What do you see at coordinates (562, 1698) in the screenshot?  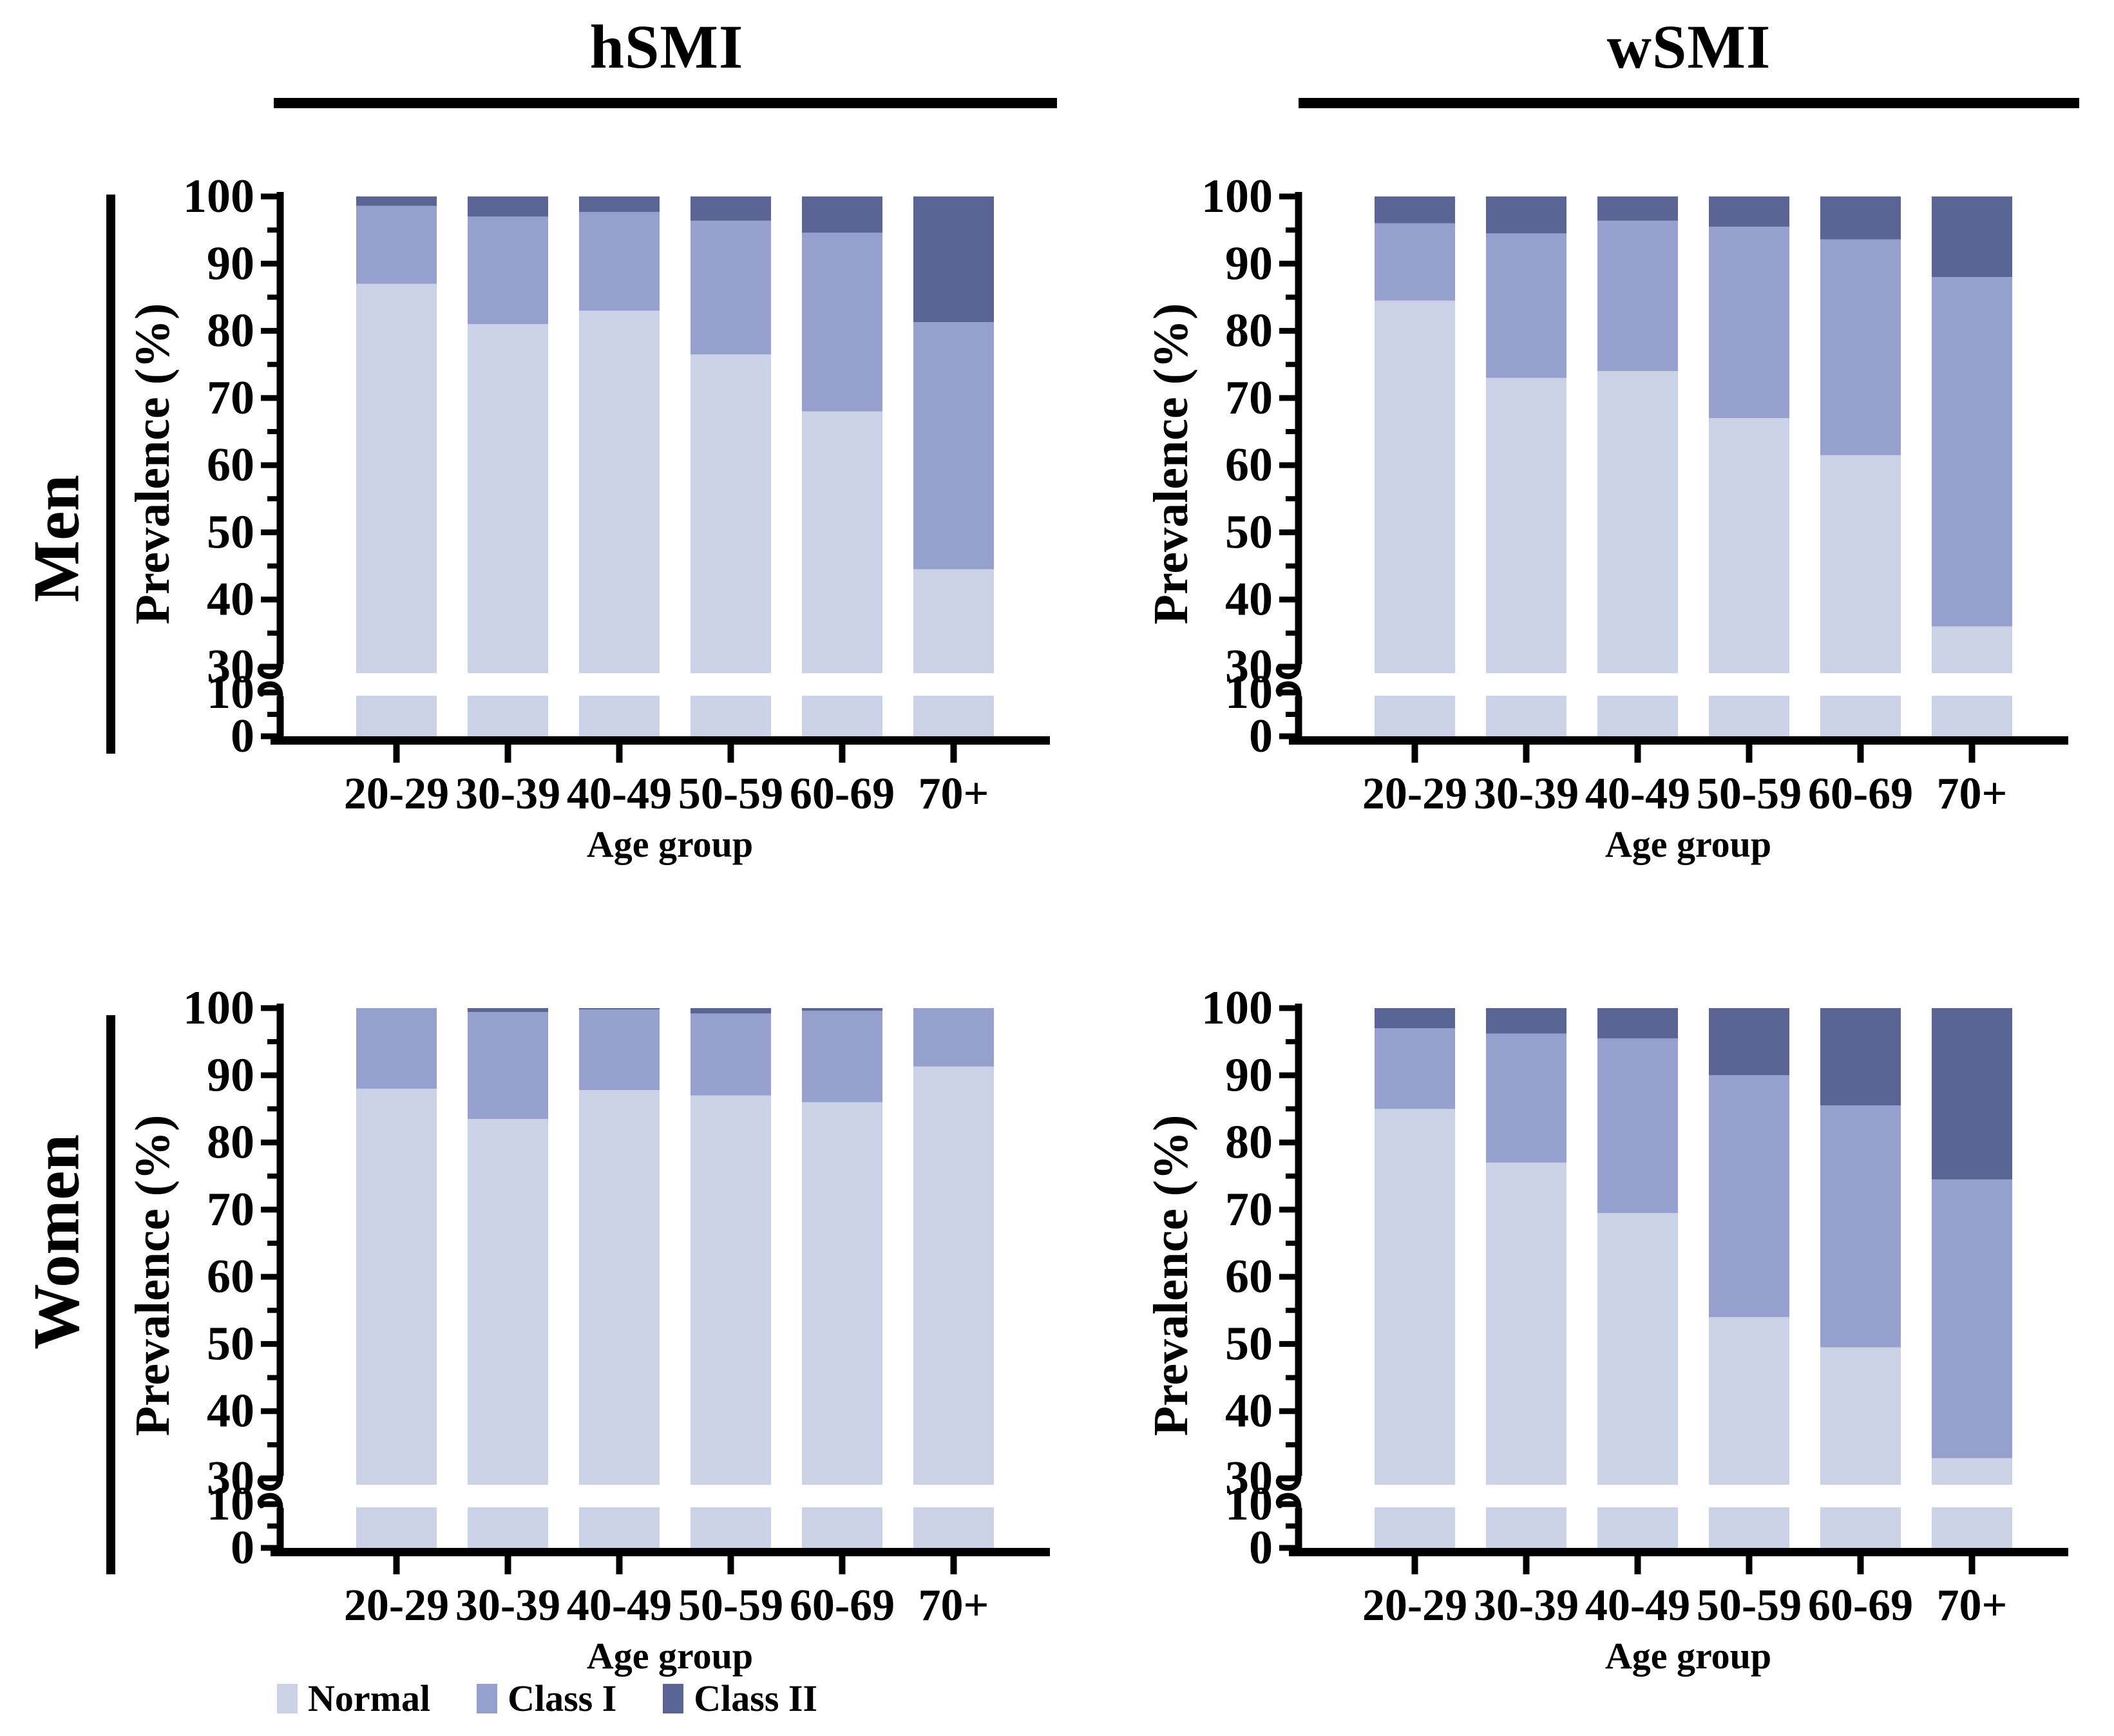 I see `legend-label-class-1: Class I` at bounding box center [562, 1698].